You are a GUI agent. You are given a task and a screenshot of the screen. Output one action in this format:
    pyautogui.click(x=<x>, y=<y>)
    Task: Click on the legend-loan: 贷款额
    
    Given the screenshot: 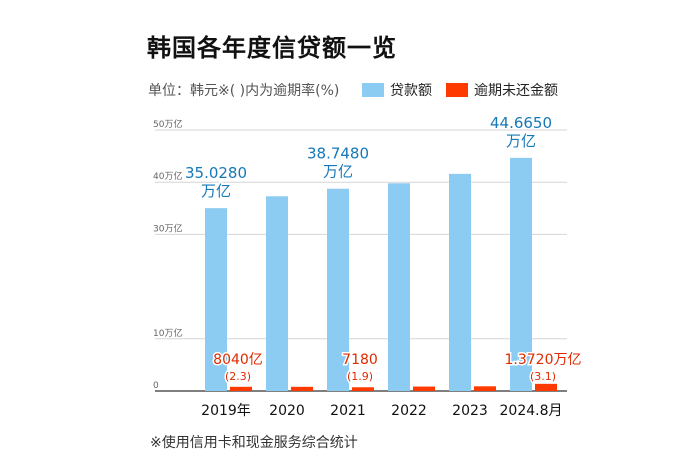 What is the action you would take?
    pyautogui.click(x=397, y=90)
    